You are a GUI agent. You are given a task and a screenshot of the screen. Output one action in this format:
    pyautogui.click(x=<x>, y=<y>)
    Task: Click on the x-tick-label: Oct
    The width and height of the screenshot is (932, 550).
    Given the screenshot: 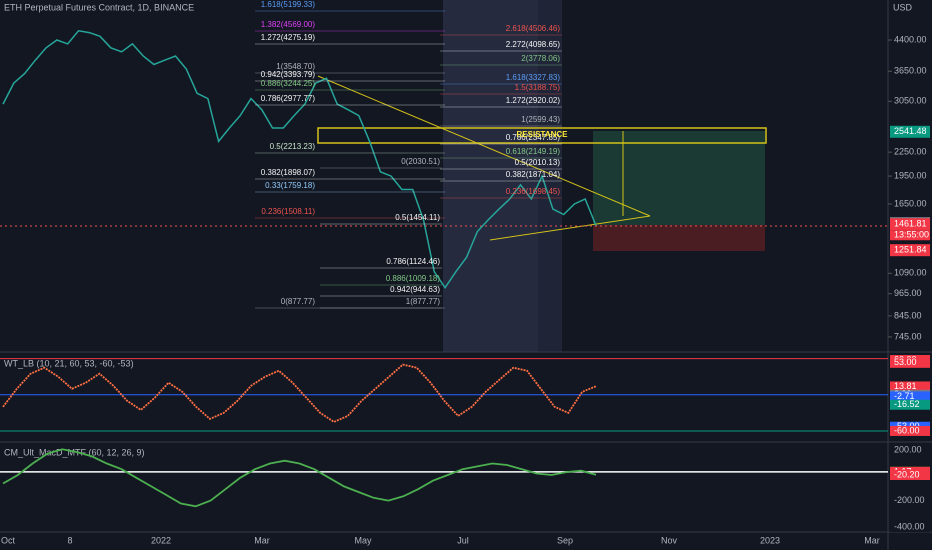 What is the action you would take?
    pyautogui.click(x=8, y=540)
    